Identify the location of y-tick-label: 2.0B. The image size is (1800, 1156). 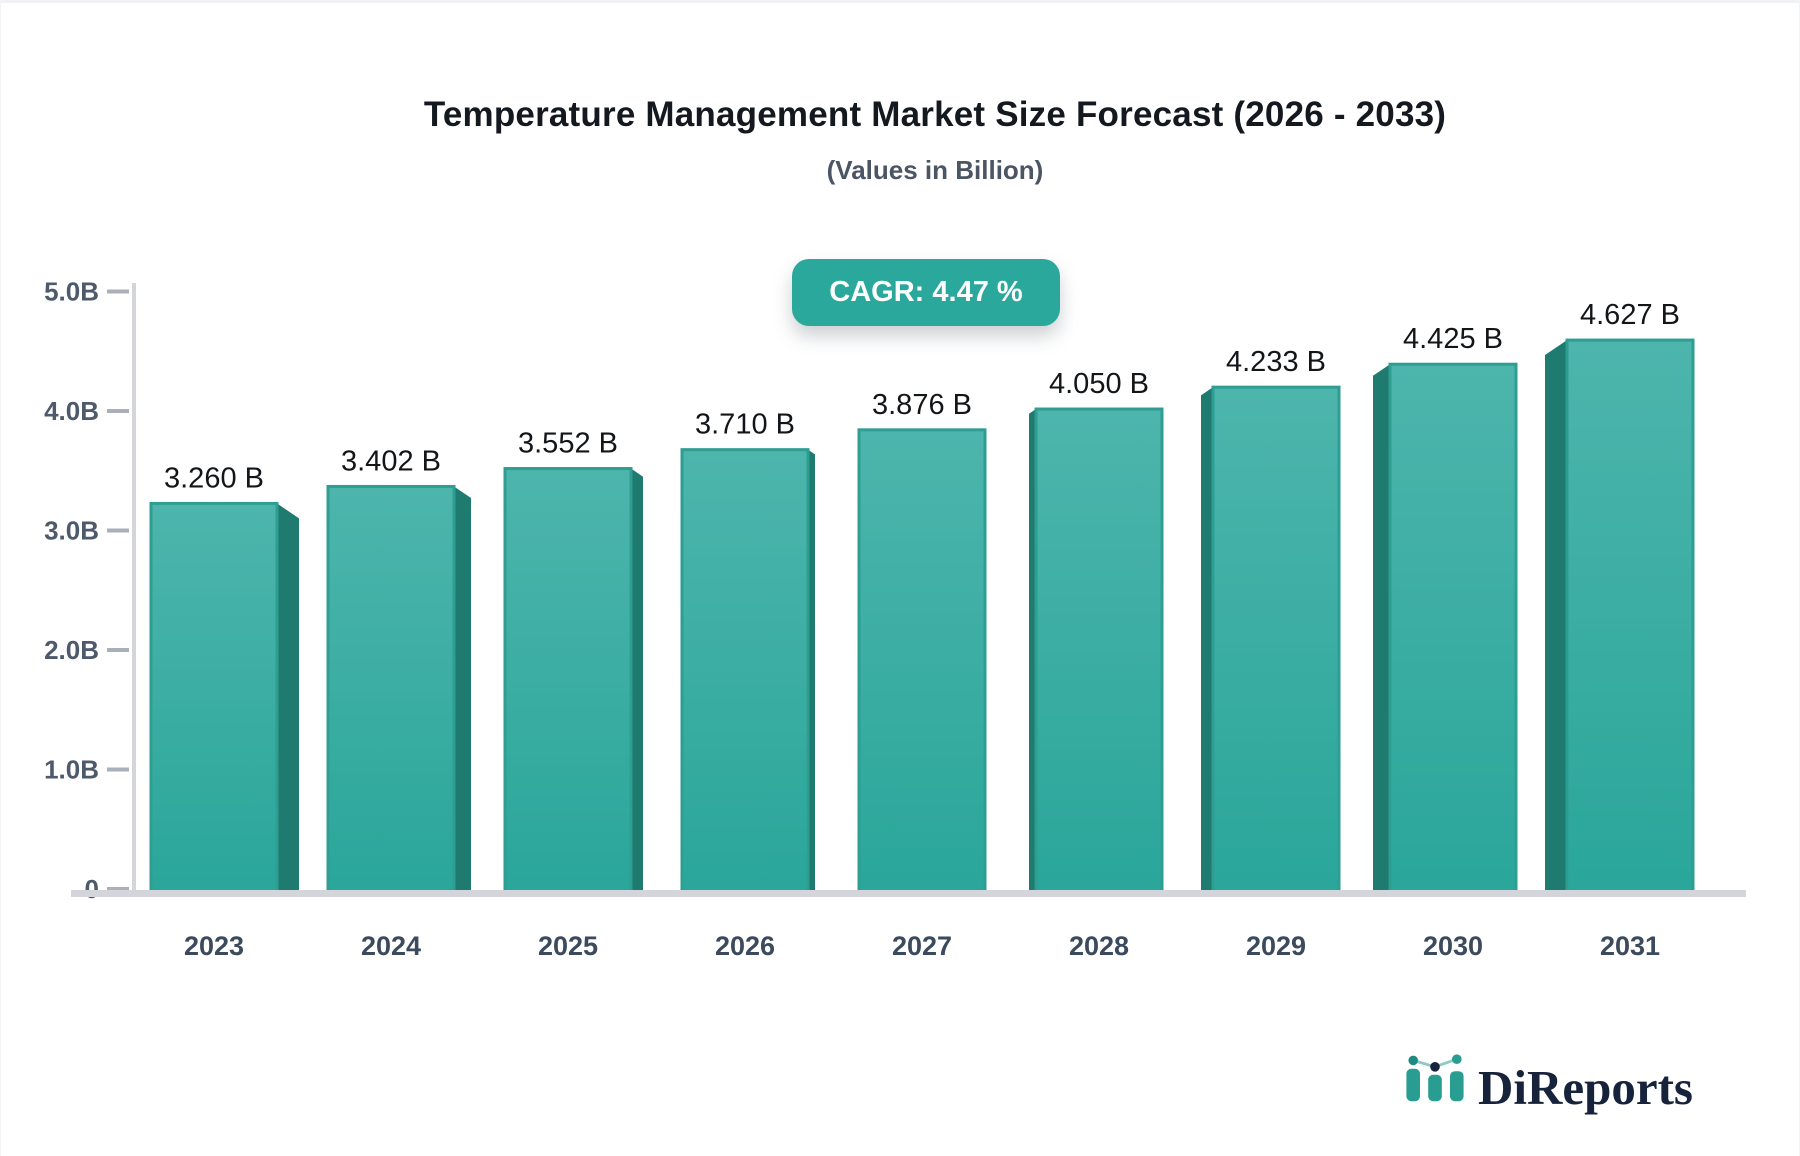
(71, 650).